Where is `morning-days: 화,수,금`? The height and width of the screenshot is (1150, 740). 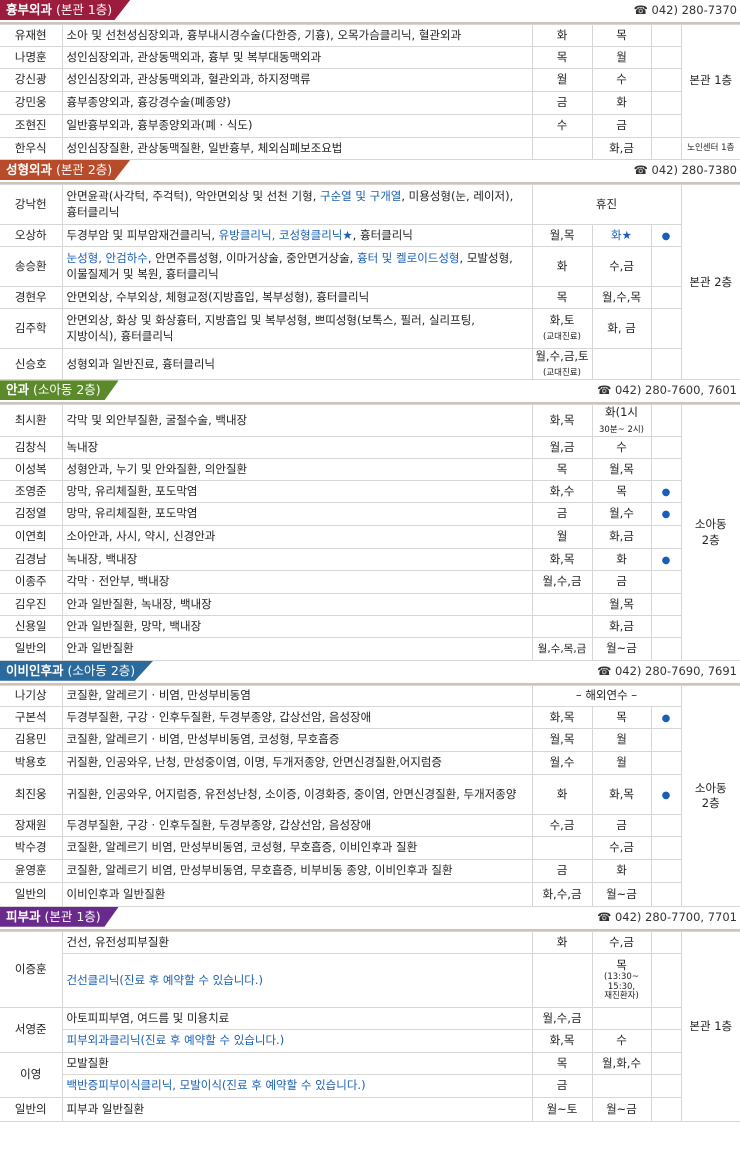 morning-days: 화,수,금 is located at coordinates (562, 893).